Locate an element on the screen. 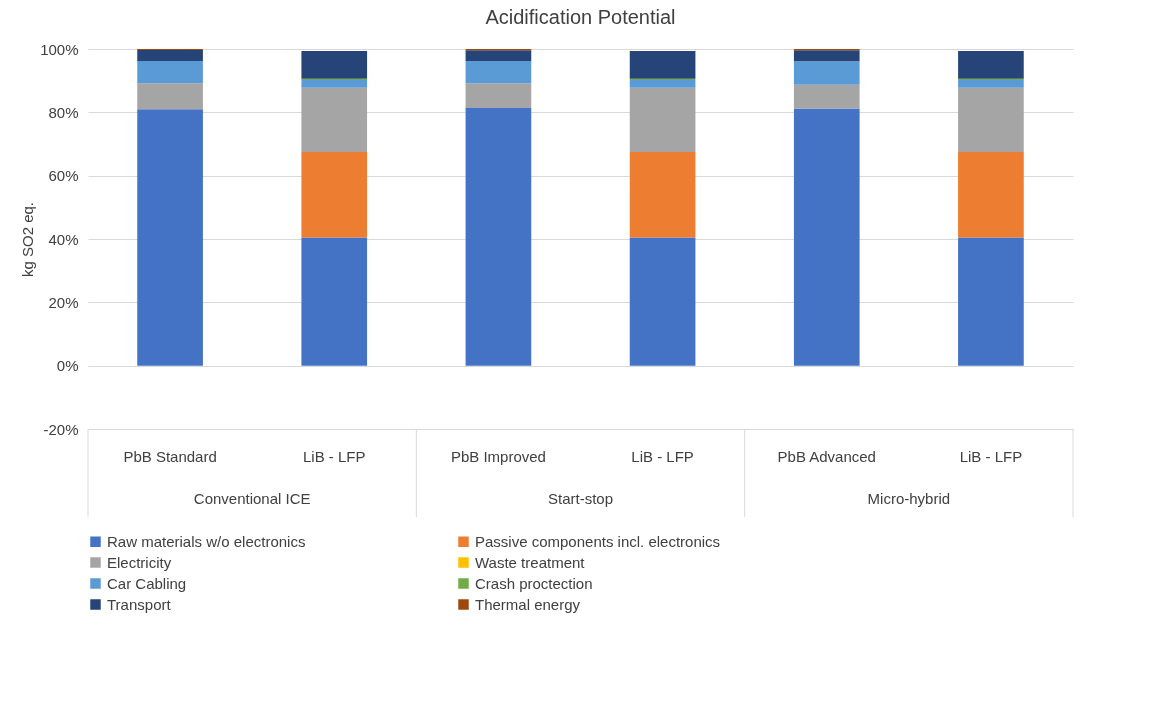  x-tick-label: PbB Improved is located at coordinates (498, 456).